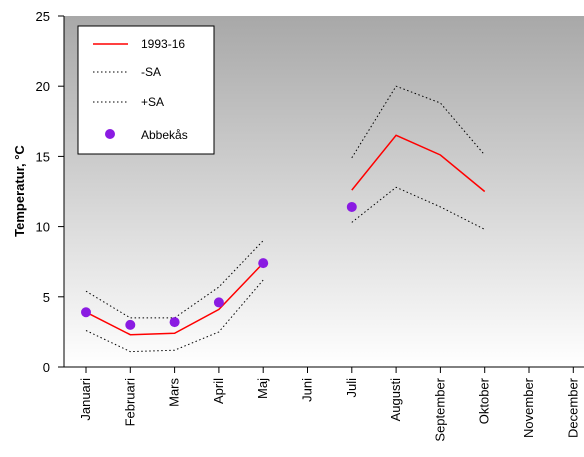  I want to click on legend-label-minus-sa: -SA, so click(151, 72).